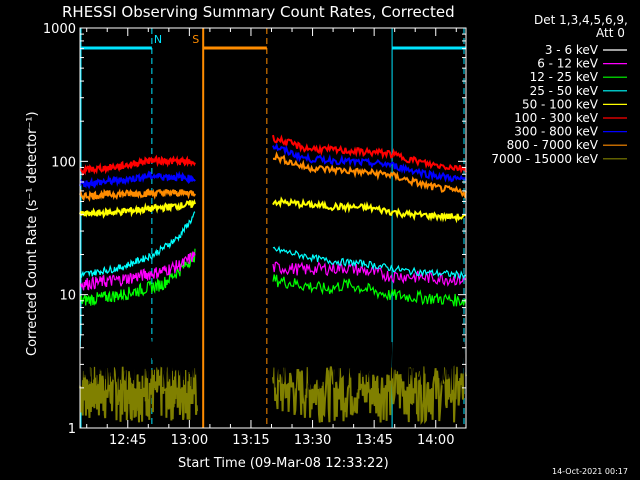  I want to click on series-line-50-100-kev-post, so click(369, 210).